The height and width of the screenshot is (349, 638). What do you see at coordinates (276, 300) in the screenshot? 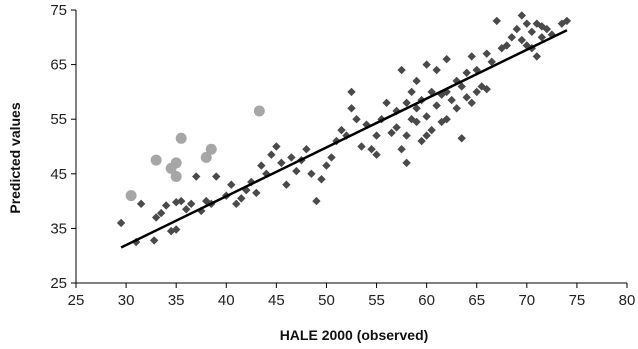
I see `x-tick-label: 45` at bounding box center [276, 300].